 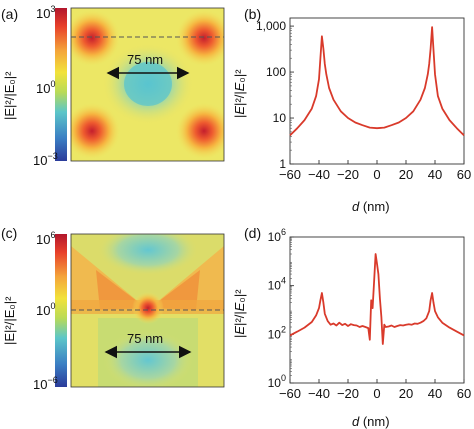 I want to click on chart-d-x-tick-label: −60, so click(x=290, y=393).